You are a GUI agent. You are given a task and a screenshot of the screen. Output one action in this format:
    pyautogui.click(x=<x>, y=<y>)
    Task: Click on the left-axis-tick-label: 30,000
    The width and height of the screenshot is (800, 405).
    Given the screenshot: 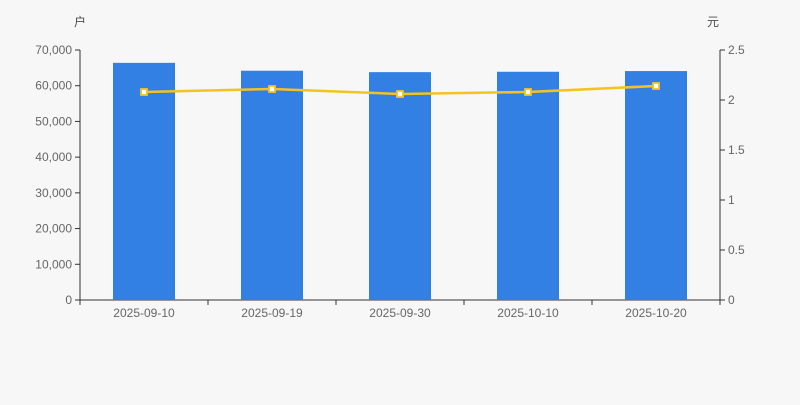 What is the action you would take?
    pyautogui.click(x=53, y=193)
    